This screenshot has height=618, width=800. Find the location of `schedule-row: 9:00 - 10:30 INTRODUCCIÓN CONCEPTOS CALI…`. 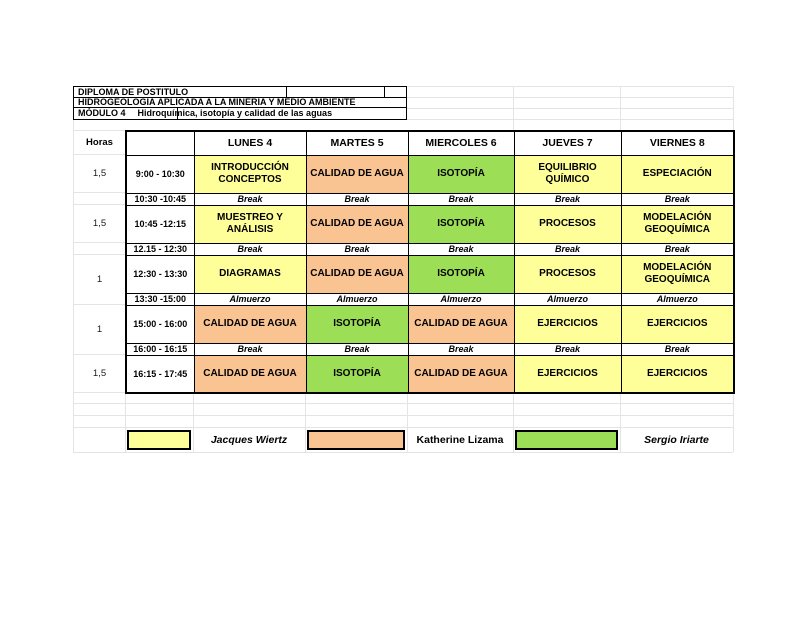

schedule-row: 9:00 - 10:30 INTRODUCCIÓN CONCEPTOS CALI… is located at coordinates (430, 174).